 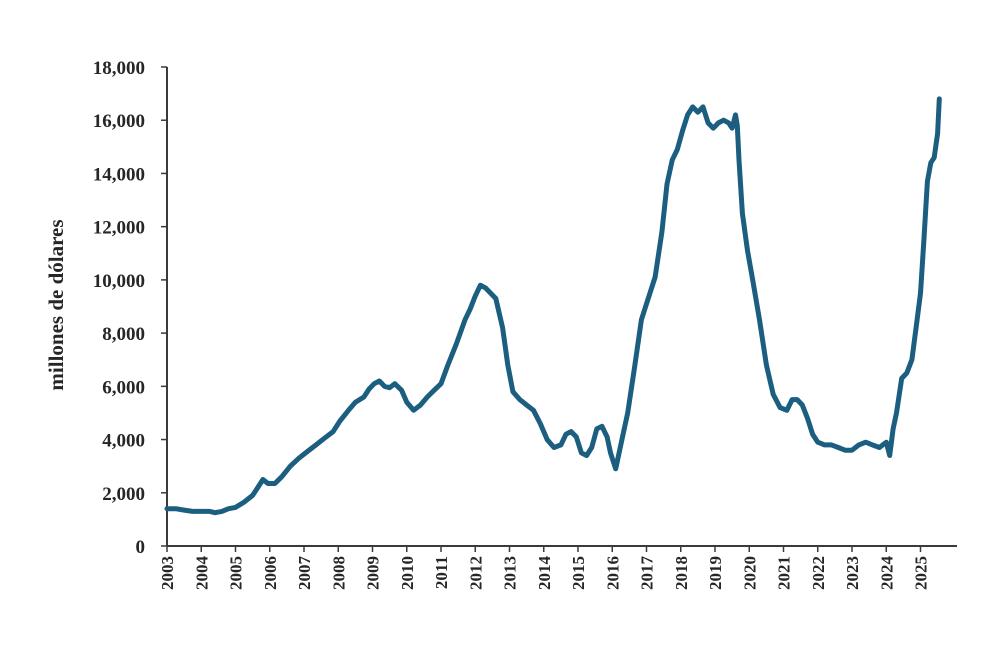 What do you see at coordinates (818, 573) in the screenshot?
I see `x-tick-label: 2022` at bounding box center [818, 573].